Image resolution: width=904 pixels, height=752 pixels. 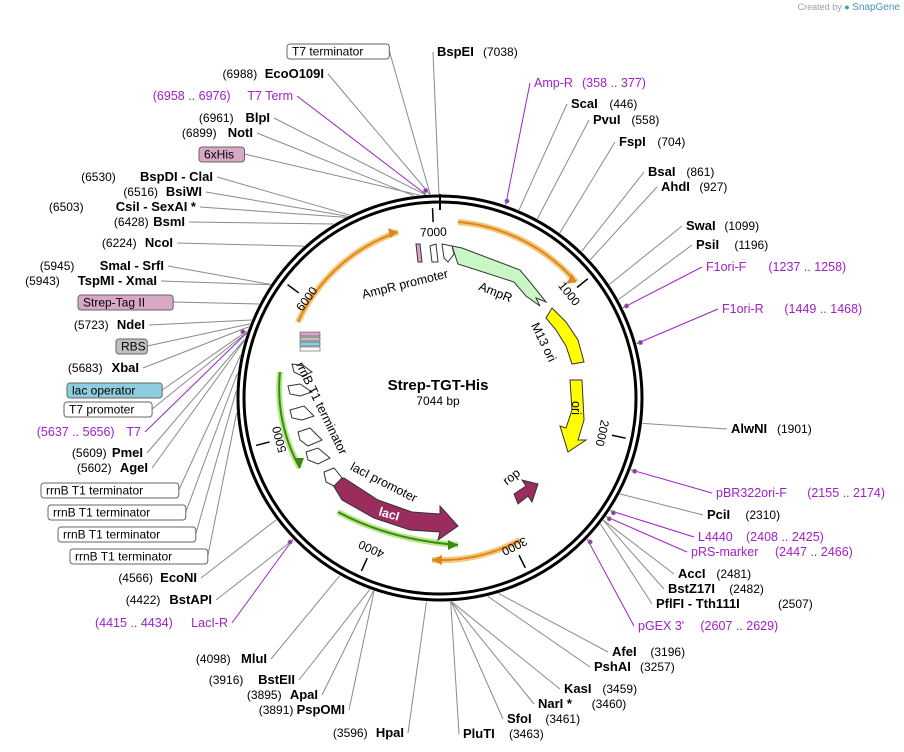 What do you see at coordinates (847, 7) in the screenshot?
I see `snapgene-logo-icon: ●` at bounding box center [847, 7].